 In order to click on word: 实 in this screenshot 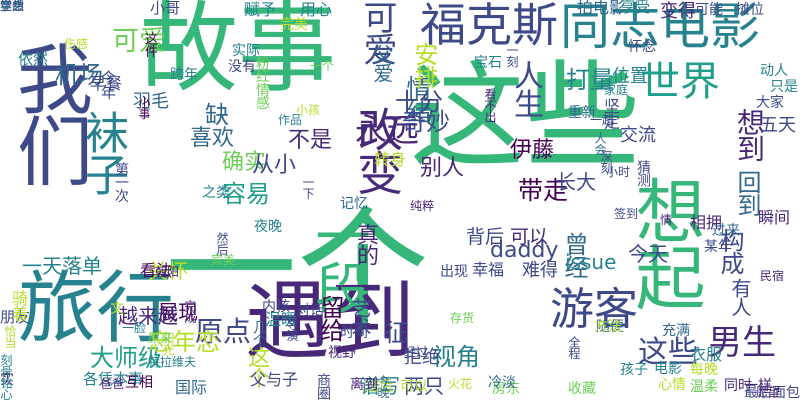, I will do `click(7, 380)`.